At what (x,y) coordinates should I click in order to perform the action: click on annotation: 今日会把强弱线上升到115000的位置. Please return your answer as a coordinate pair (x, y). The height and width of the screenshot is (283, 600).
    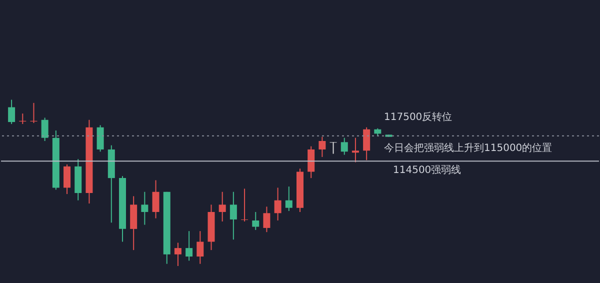
    Looking at the image, I should click on (468, 148).